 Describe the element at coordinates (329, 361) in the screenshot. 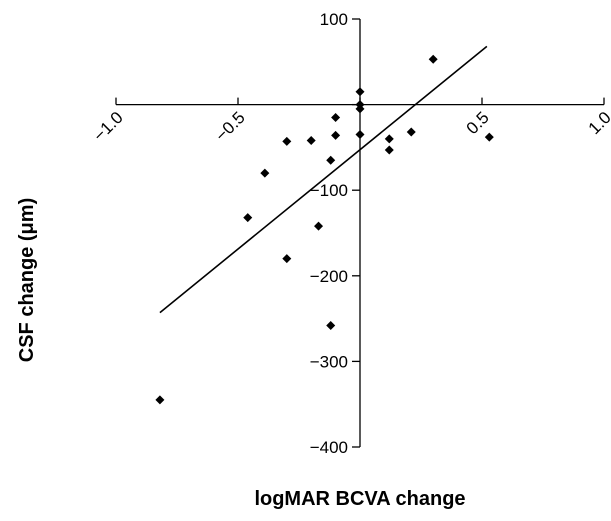

I see `y-tick-label: −300` at that location.